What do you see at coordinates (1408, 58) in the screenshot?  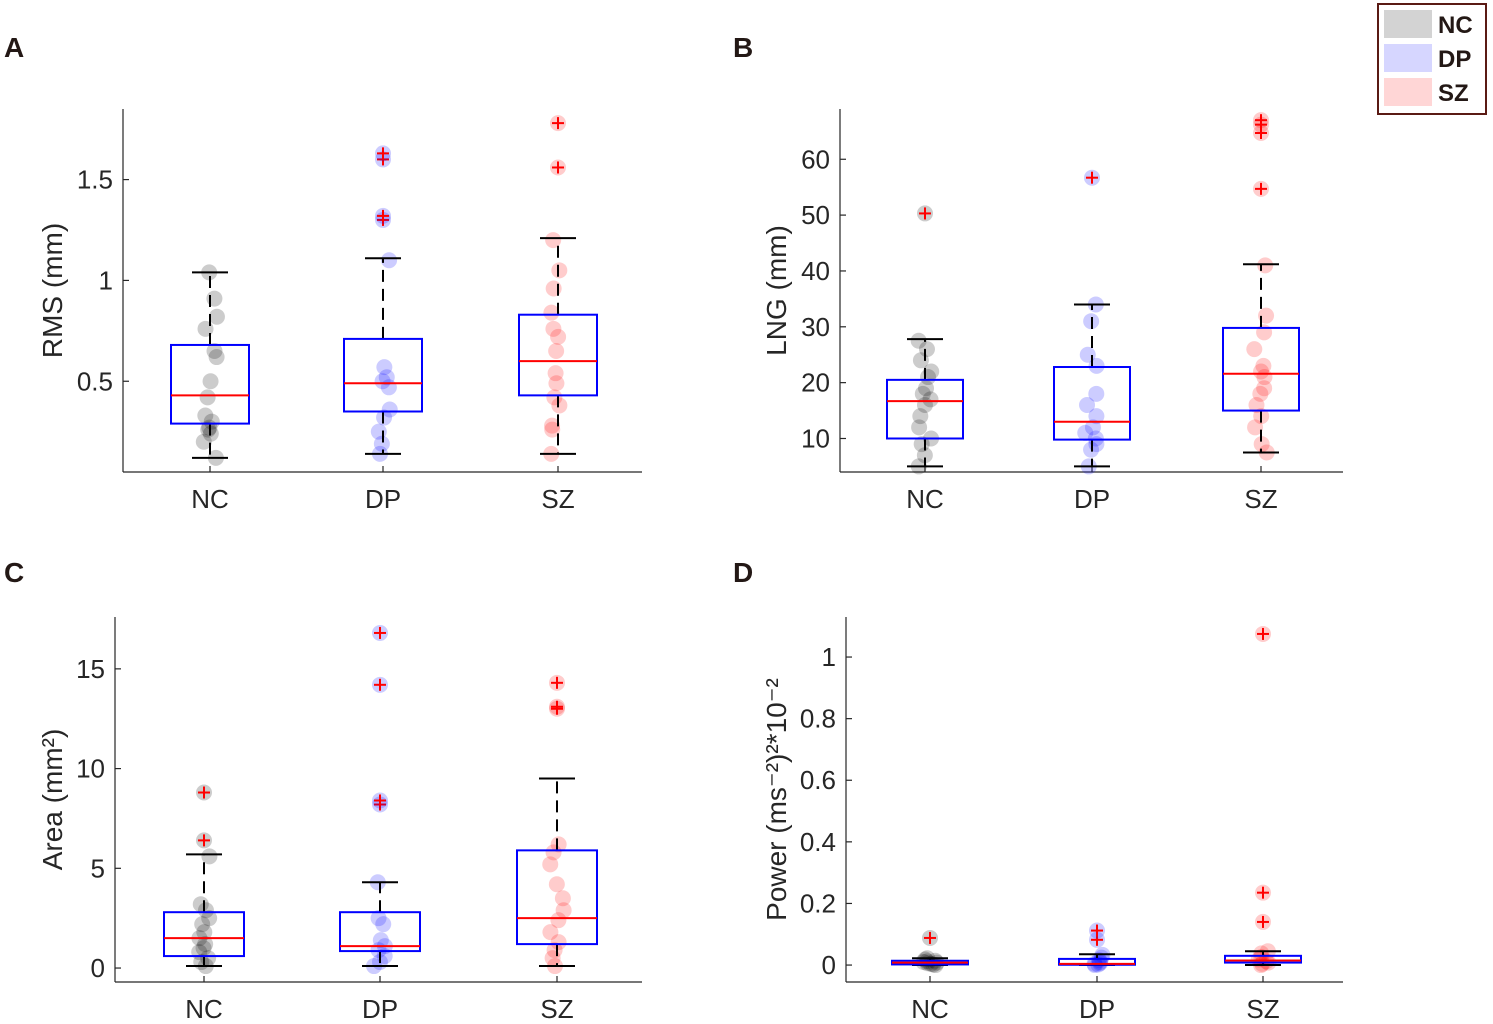 I see `legend-swatch-dp` at bounding box center [1408, 58].